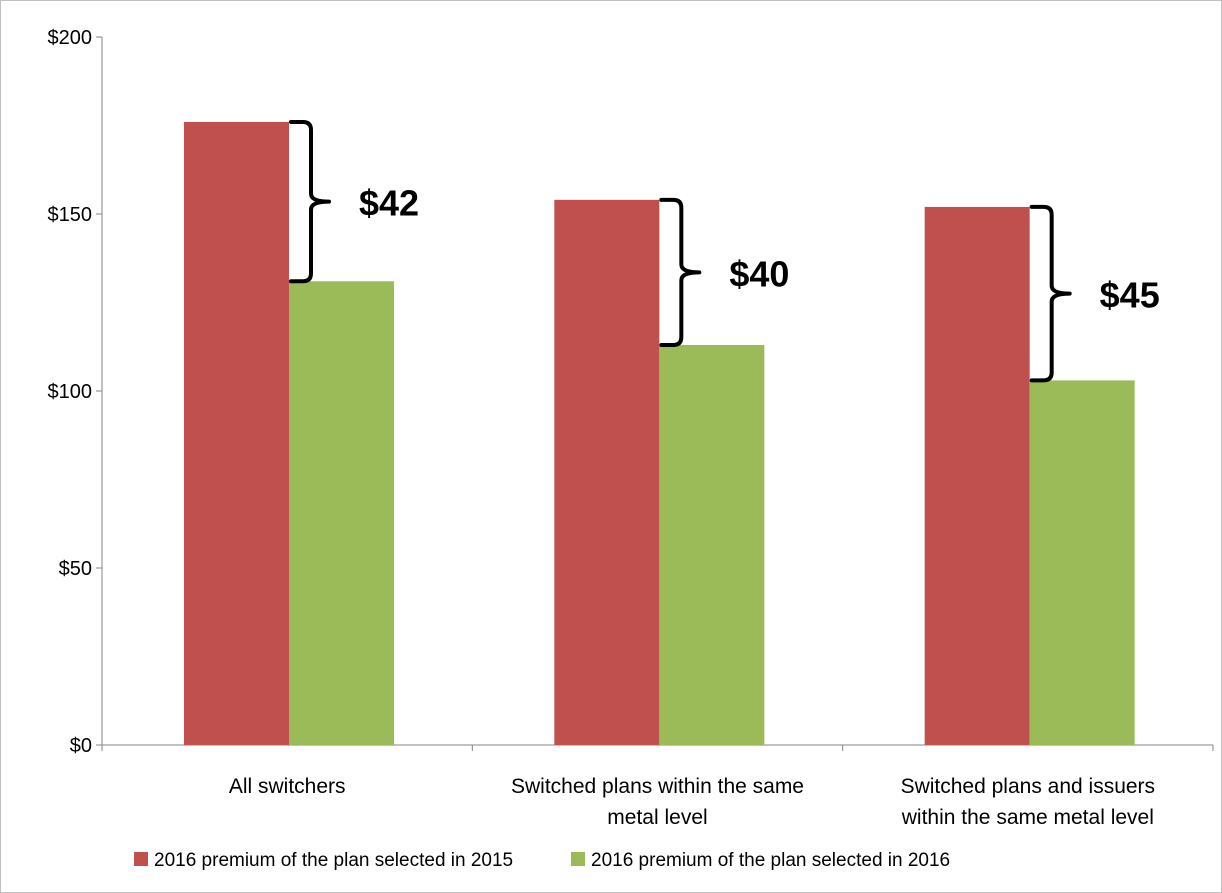  What do you see at coordinates (70, 392) in the screenshot?
I see `y-tick-label: $100` at bounding box center [70, 392].